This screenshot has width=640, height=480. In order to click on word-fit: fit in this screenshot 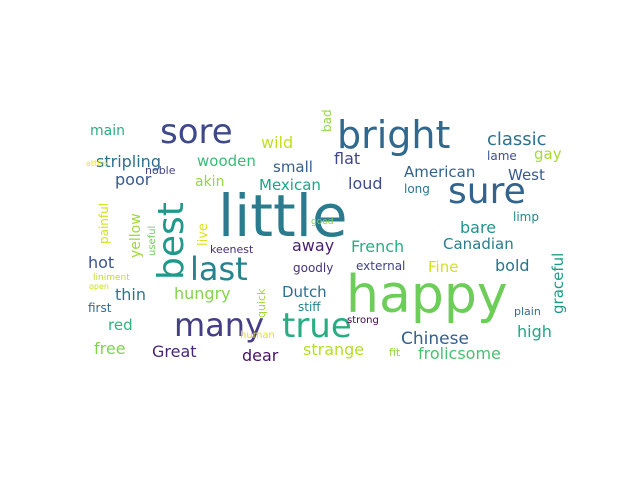, I will do `click(395, 352)`.